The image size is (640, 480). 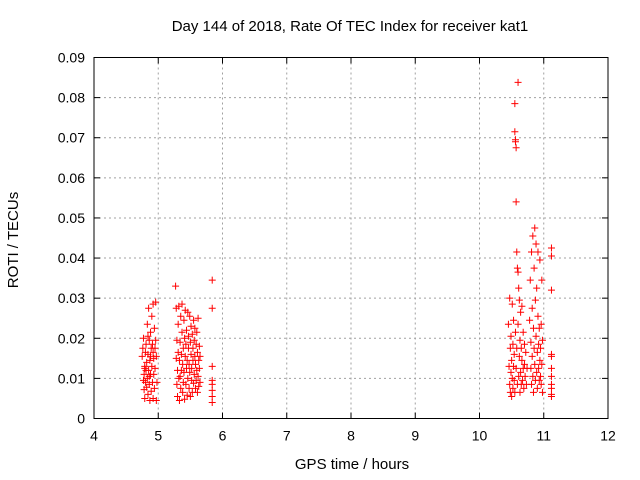 What do you see at coordinates (13, 240) in the screenshot?
I see `y-axis-label: ROTI / TECUs` at bounding box center [13, 240].